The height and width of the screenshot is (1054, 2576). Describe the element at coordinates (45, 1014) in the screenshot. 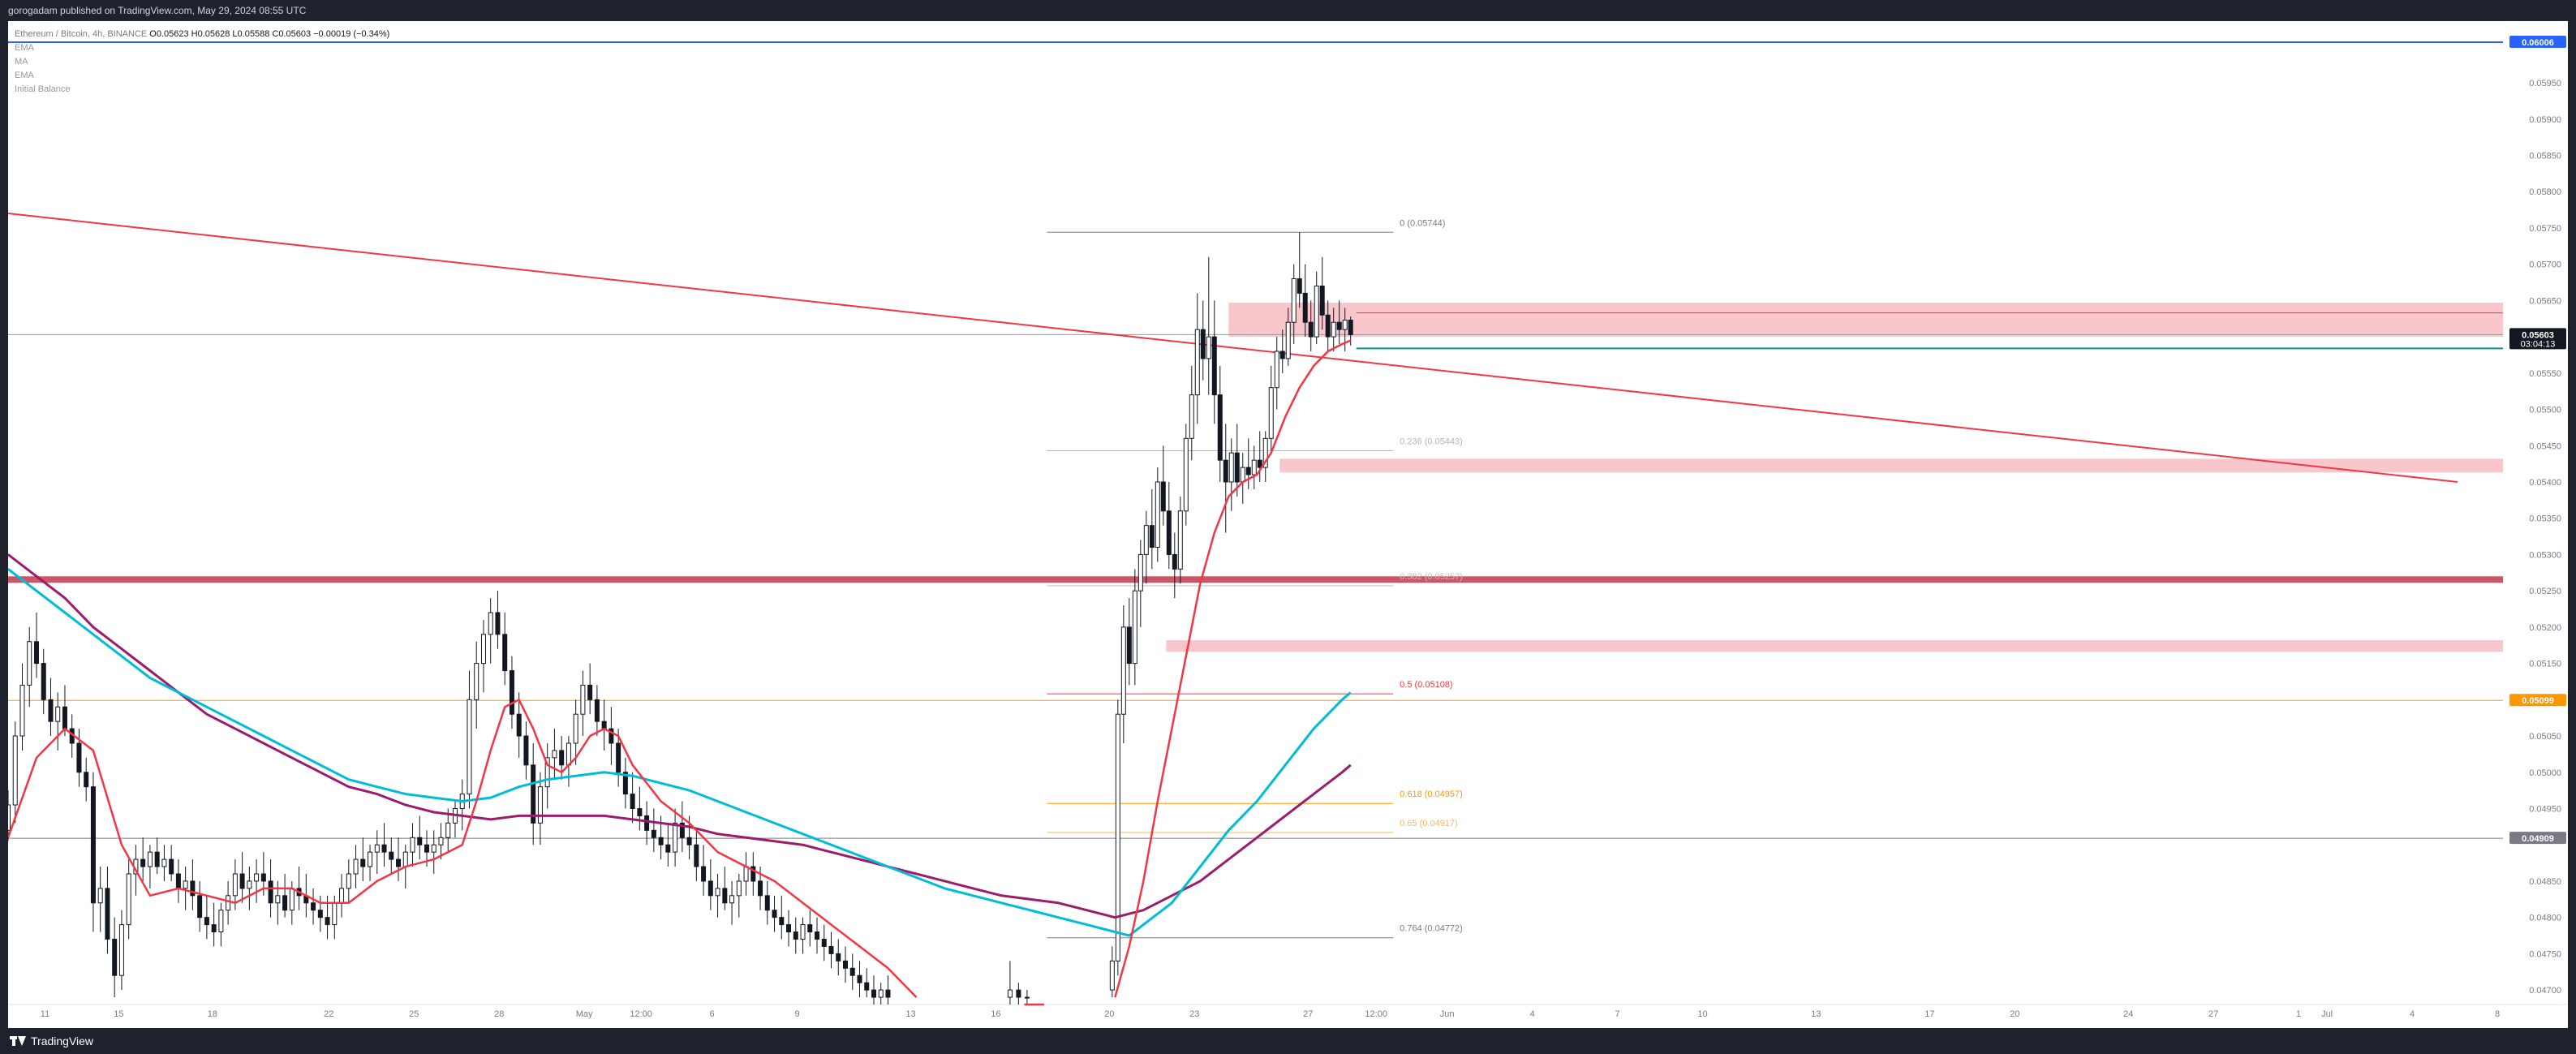

I see `time-tick-0: 11` at that location.